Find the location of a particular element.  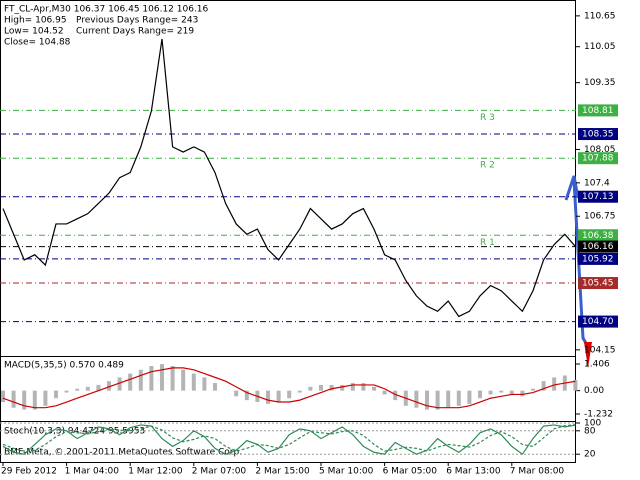

info-text: High= 106.95 is located at coordinates (35, 21).